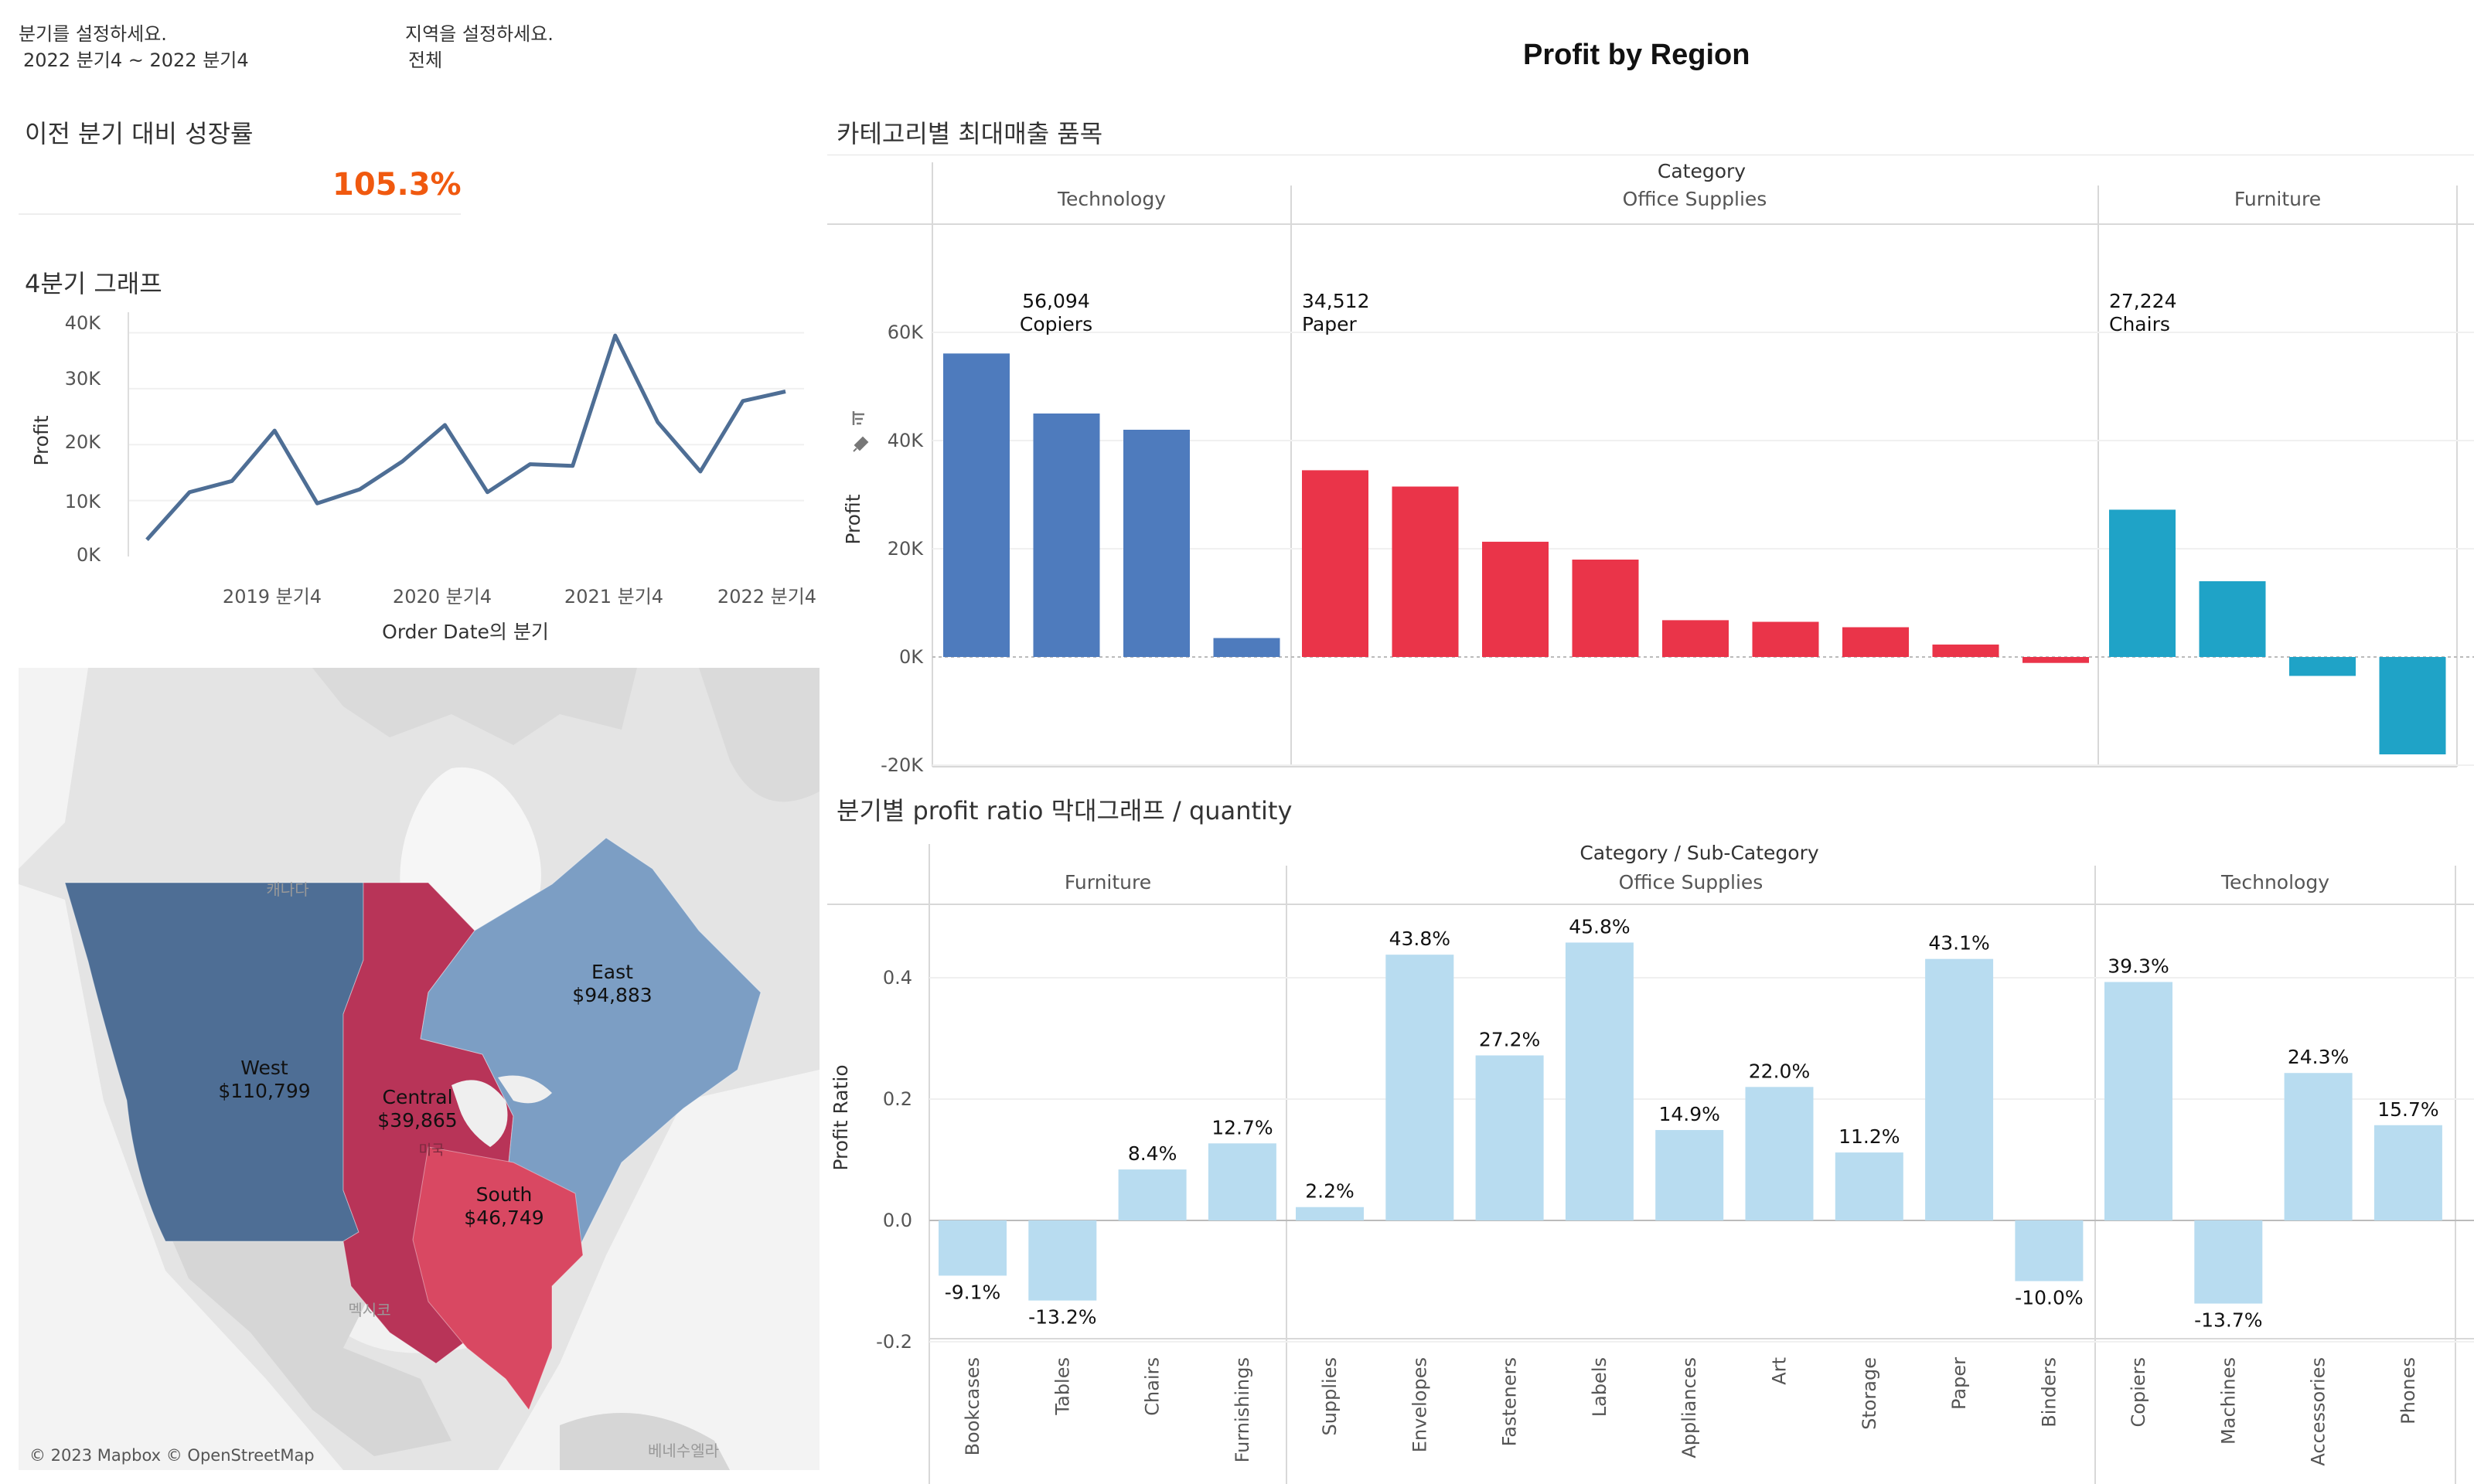 This screenshot has height=1484, width=2474. What do you see at coordinates (1065, 810) in the screenshot?
I see `bar-bottom-title: 분기별 profit ratio 막대그래프 / quantity` at bounding box center [1065, 810].